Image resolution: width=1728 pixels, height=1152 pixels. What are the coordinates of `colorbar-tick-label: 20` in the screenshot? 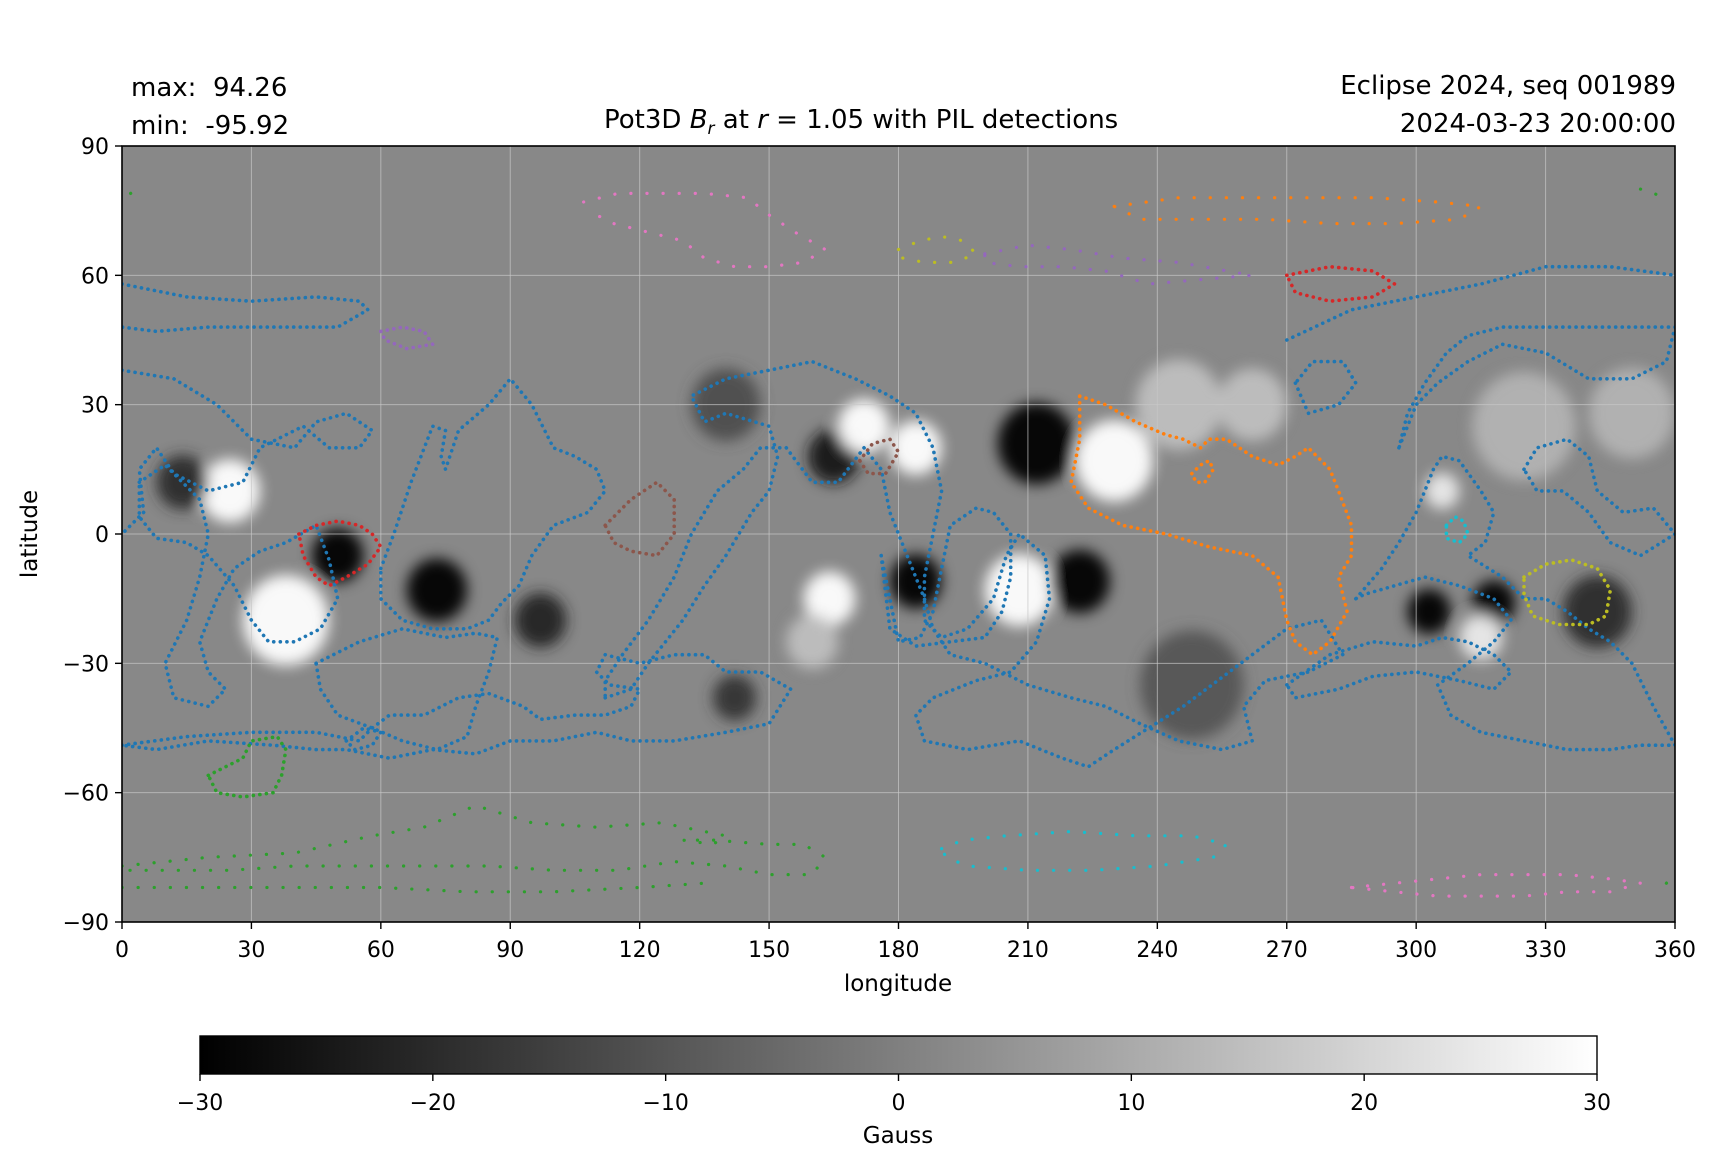 It's located at (1364, 1103).